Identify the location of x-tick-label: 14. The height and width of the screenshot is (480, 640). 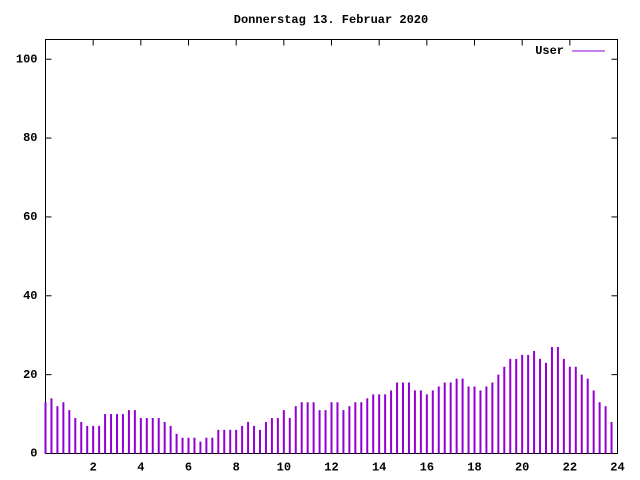
(379, 468).